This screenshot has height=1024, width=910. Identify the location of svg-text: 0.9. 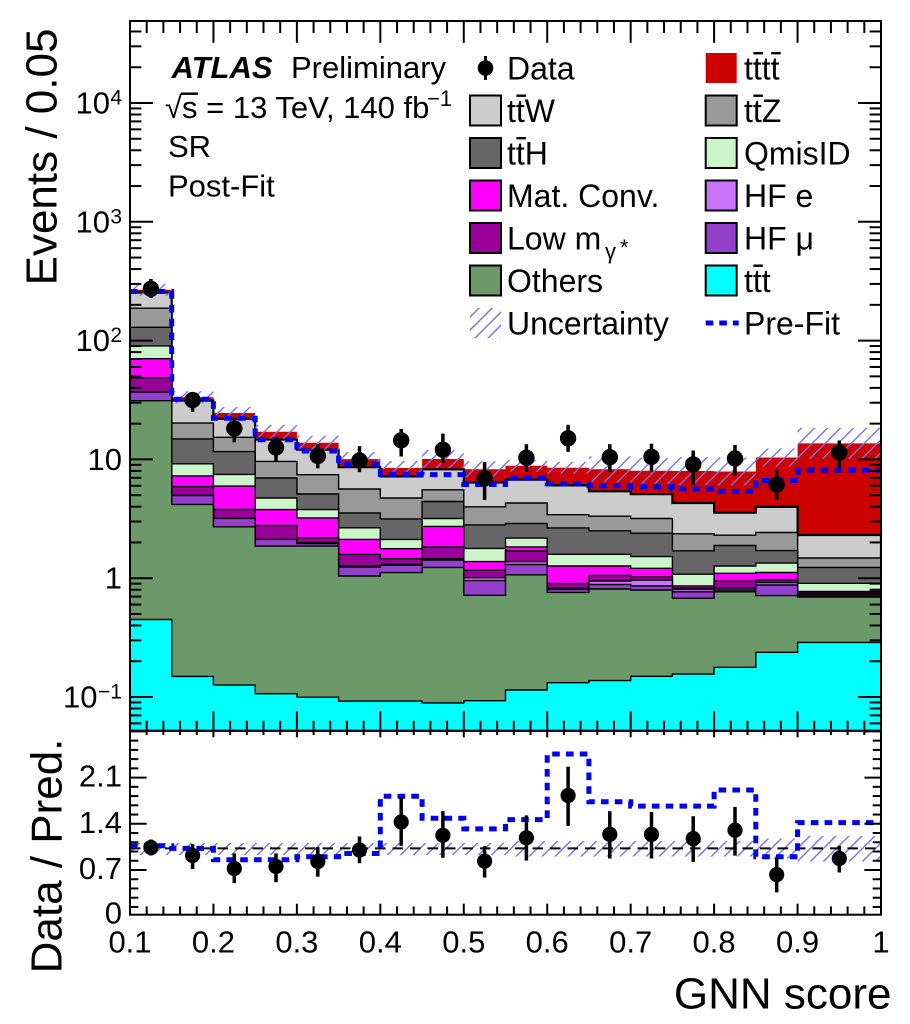
(797, 942).